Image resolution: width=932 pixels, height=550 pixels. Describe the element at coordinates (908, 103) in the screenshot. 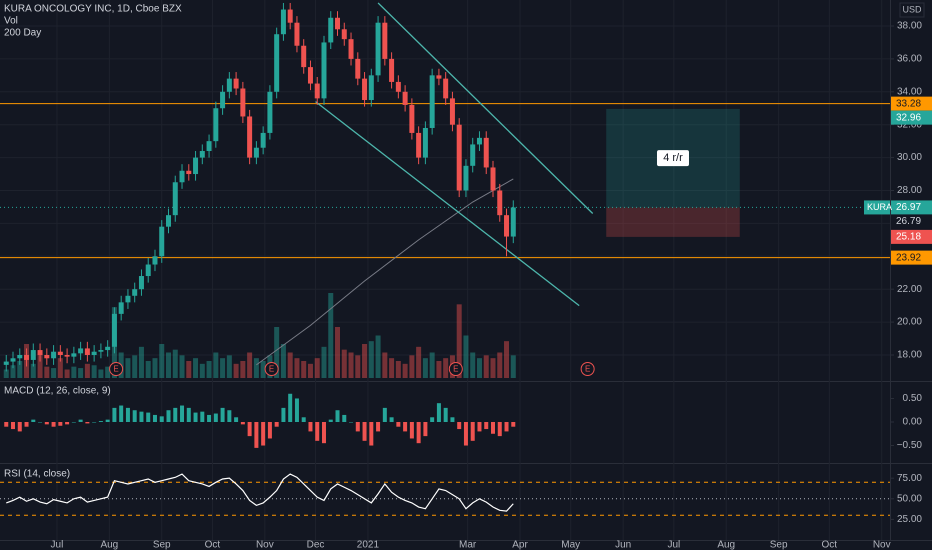

I see `price-tag-label: 33.28` at that location.